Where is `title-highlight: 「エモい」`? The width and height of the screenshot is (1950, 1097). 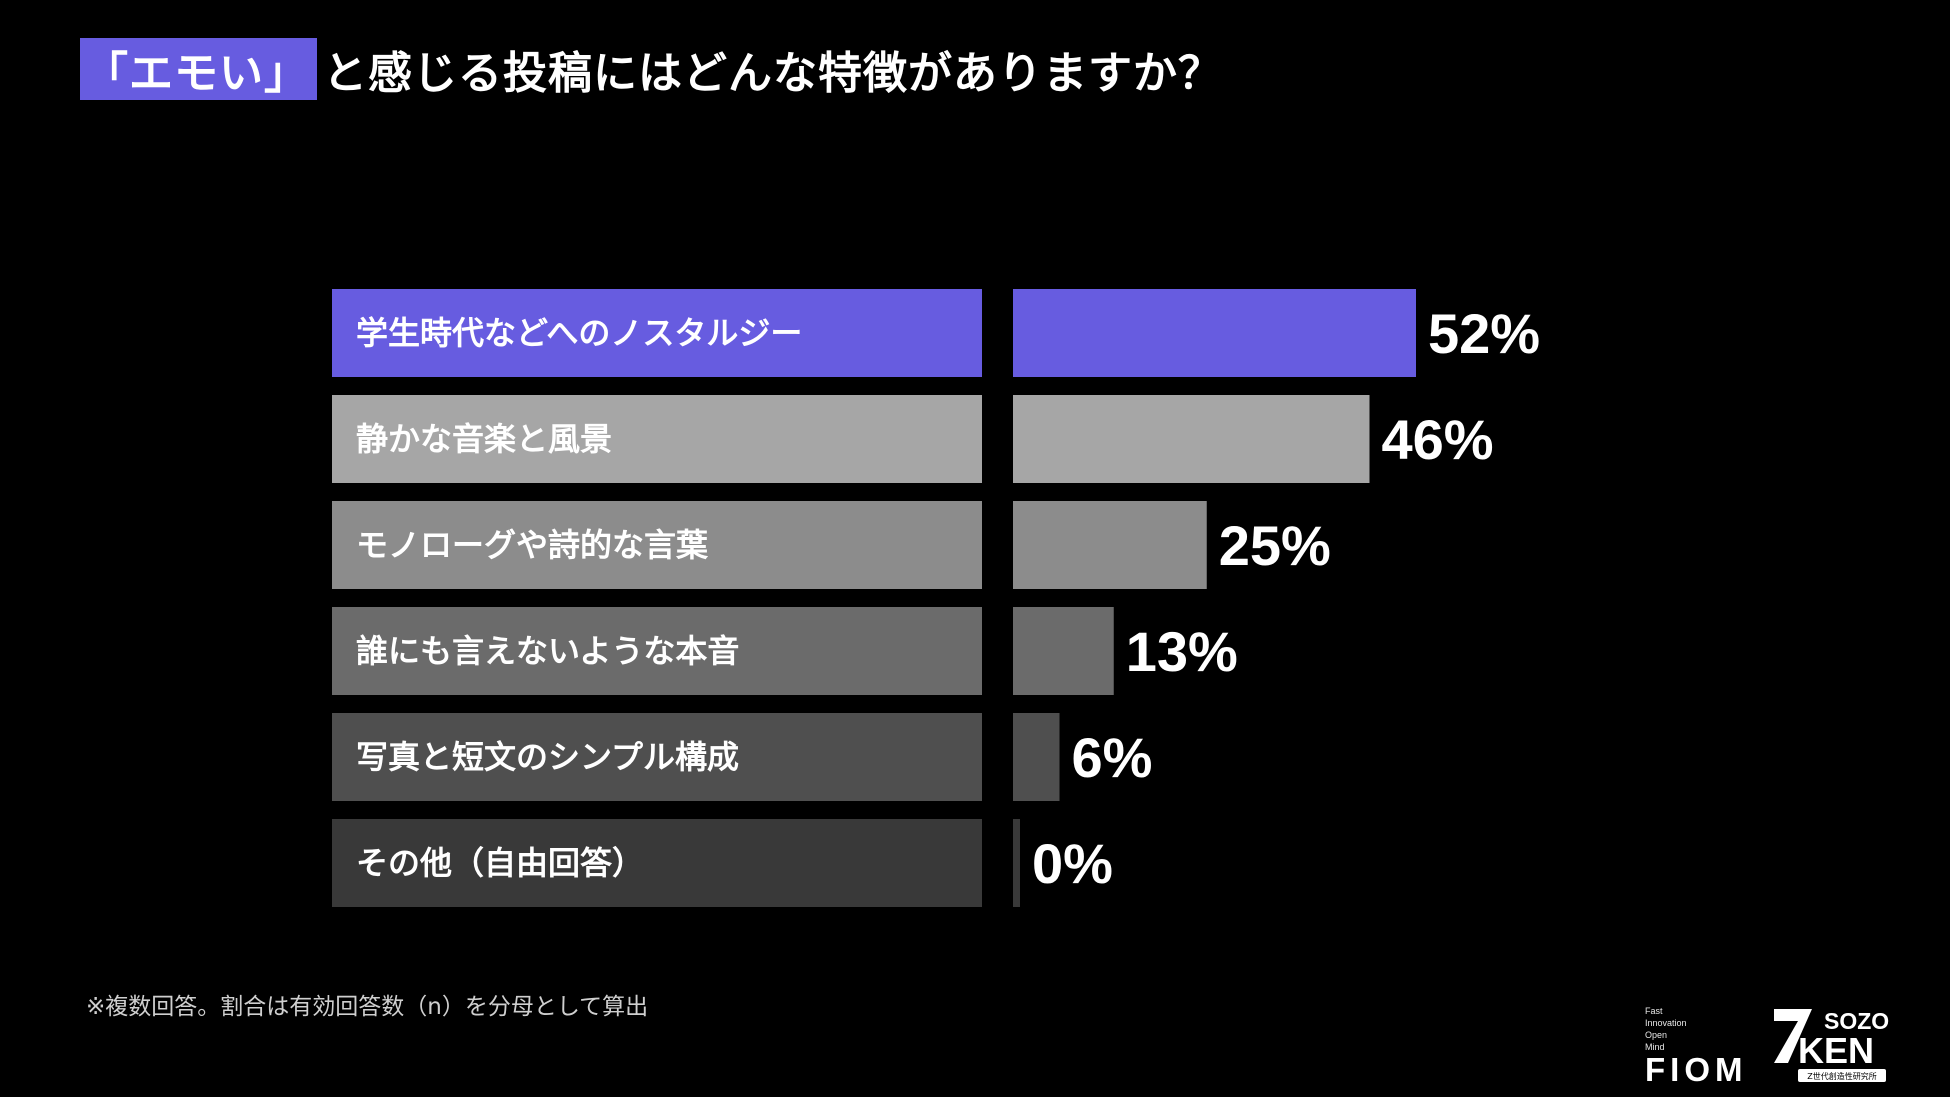 title-highlight: 「エモい」 is located at coordinates (198, 69).